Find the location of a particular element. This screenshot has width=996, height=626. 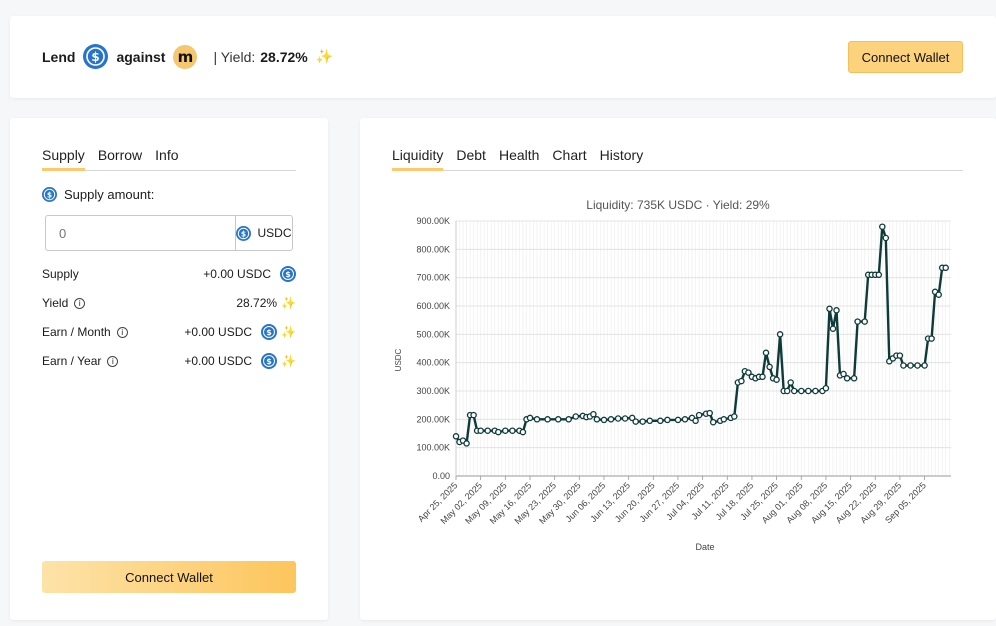

tab-health: Health is located at coordinates (519, 155).